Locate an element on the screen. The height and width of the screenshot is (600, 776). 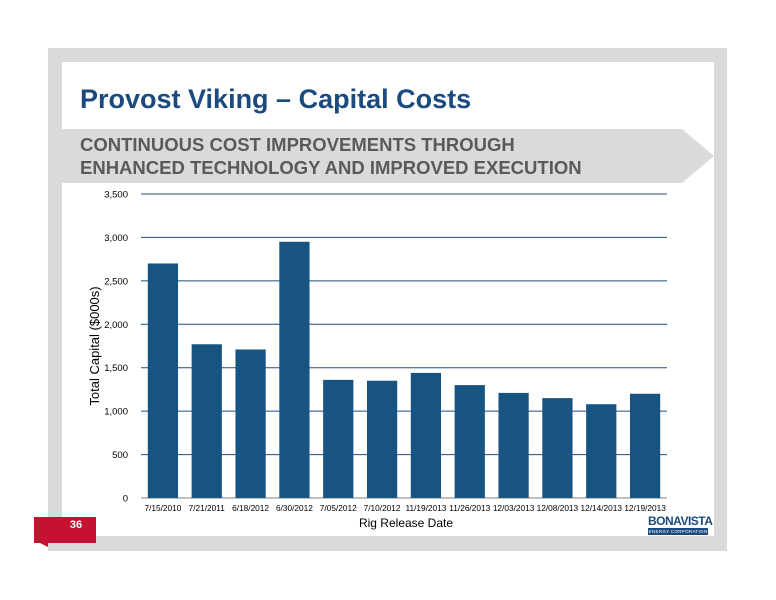
page-number: 36 is located at coordinates (76, 525).